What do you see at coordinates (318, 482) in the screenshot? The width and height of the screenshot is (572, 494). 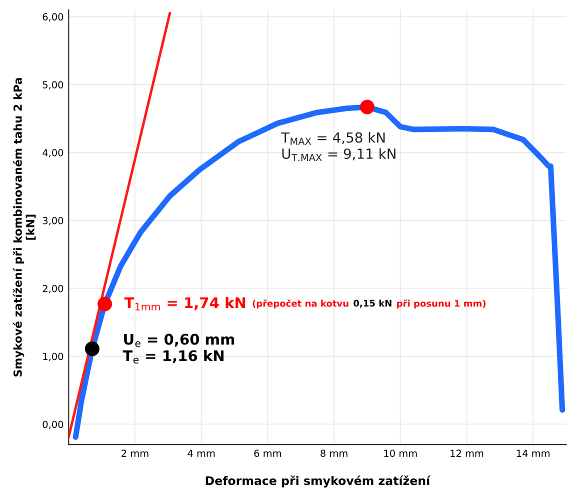 I see `x-axis-title: Deformace při smykovém zatížení` at bounding box center [318, 482].